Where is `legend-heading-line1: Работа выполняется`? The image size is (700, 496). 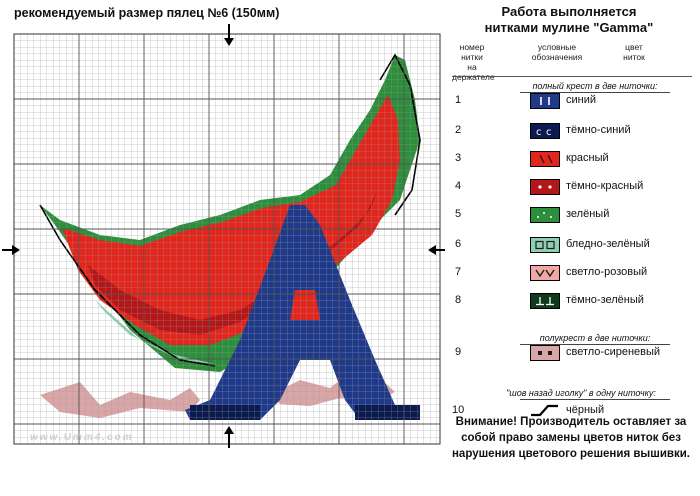
legend-heading-line1: Работа выполняется is located at coordinates (569, 11).